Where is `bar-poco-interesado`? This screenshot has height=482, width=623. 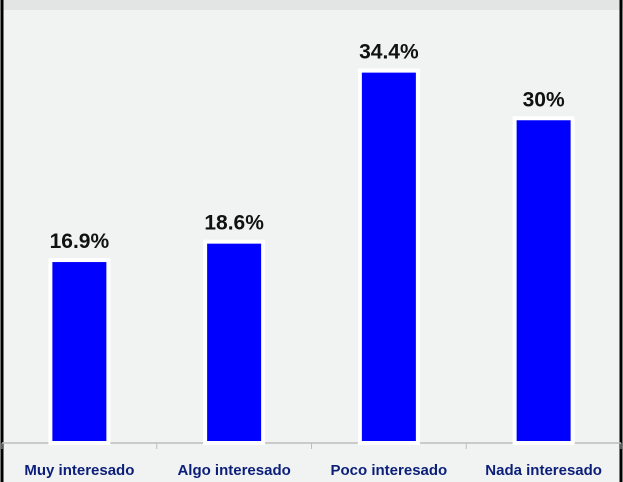
bar-poco-interesado is located at coordinates (388, 257).